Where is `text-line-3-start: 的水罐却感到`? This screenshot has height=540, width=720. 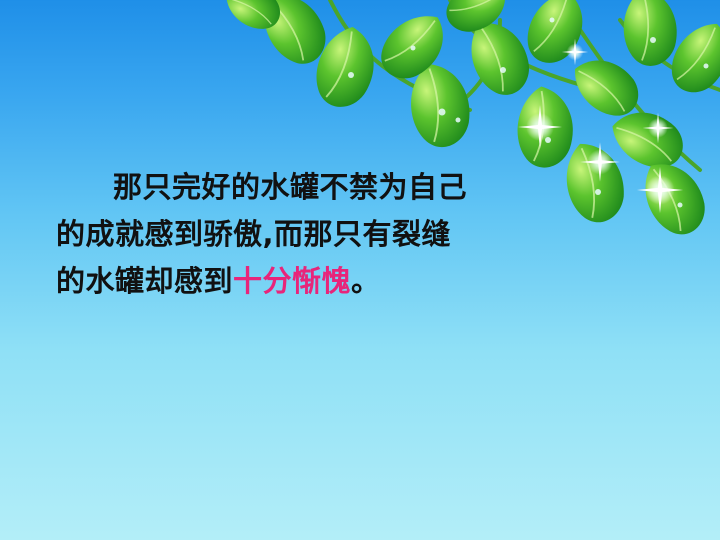
text-line-3-start: 的水罐却感到 is located at coordinates (145, 281).